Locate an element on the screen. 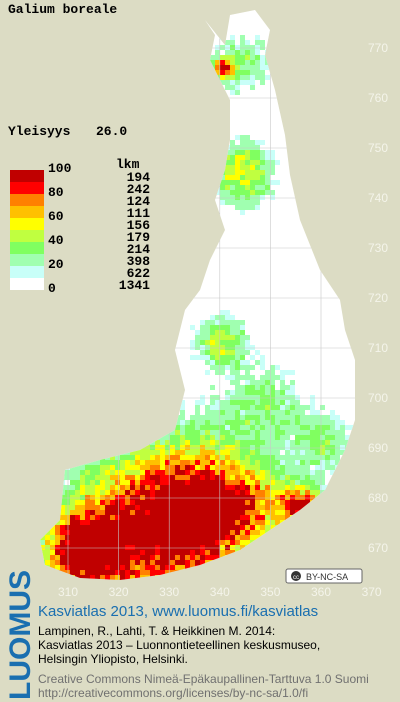 The image size is (400, 702). legend-count: 179 is located at coordinates (139, 237).